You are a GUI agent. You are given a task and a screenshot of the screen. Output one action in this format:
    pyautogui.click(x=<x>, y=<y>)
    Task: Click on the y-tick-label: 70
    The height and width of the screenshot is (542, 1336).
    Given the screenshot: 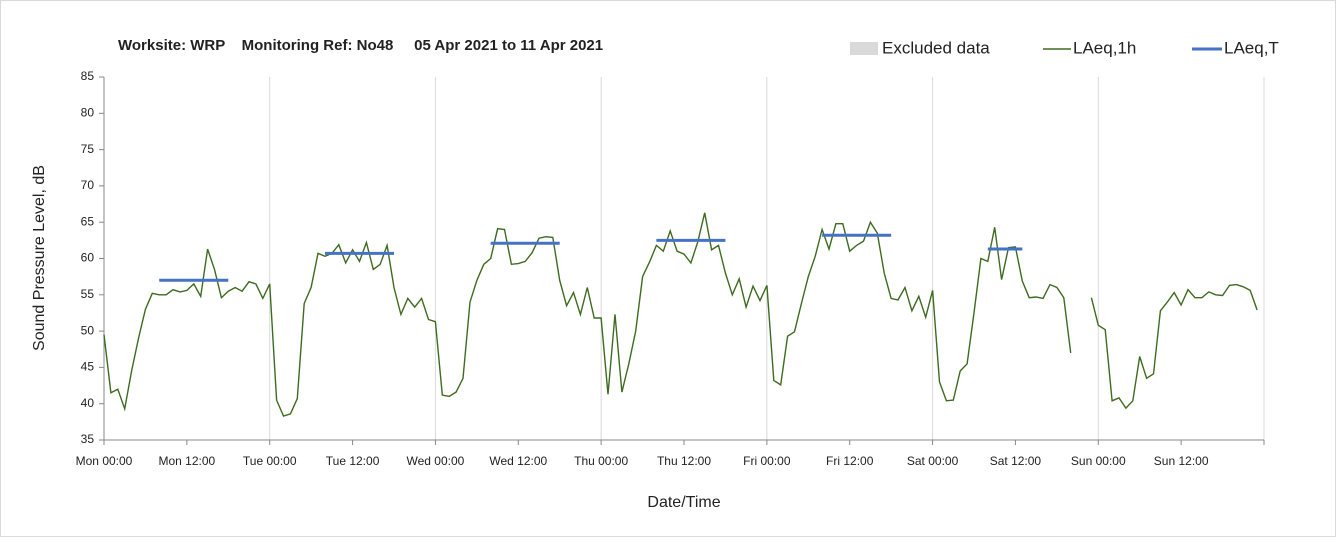 What is the action you would take?
    pyautogui.click(x=88, y=185)
    